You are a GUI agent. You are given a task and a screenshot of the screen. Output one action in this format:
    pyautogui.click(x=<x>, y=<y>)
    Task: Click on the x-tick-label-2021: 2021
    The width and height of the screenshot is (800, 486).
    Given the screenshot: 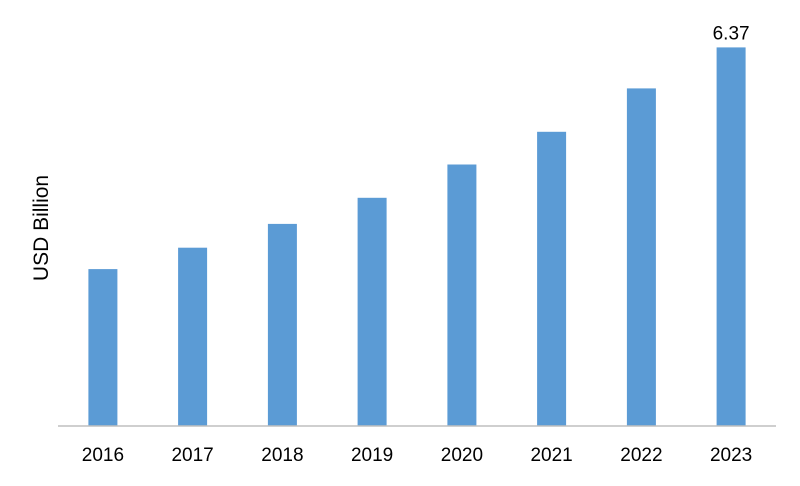 What is the action you would take?
    pyautogui.click(x=551, y=455)
    